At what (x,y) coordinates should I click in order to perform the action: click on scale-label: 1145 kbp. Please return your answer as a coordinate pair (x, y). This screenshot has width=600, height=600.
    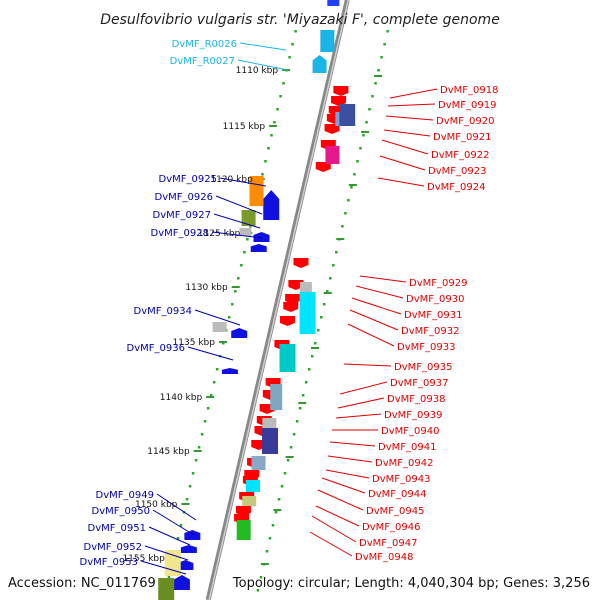
    Looking at the image, I should click on (168, 452).